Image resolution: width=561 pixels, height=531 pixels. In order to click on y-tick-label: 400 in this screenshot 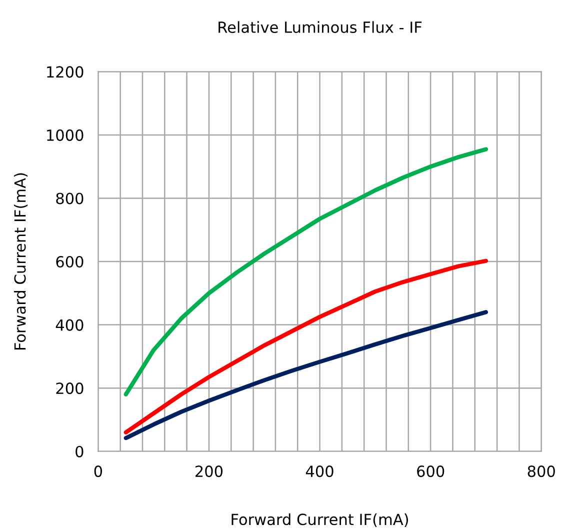, I will do `click(70, 325)`.